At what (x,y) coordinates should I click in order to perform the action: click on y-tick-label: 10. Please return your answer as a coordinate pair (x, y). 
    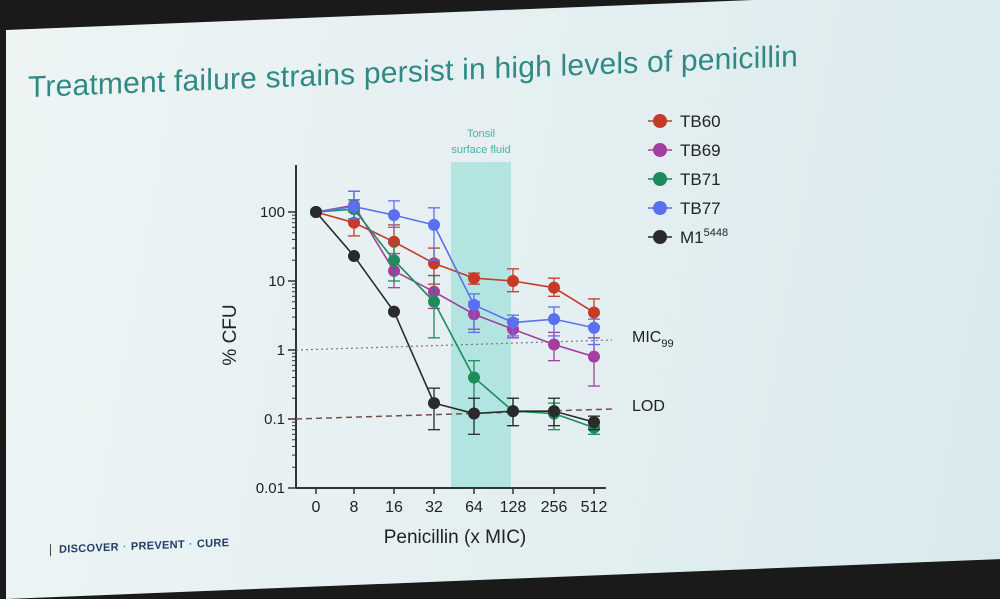
    Looking at the image, I should click on (276, 281).